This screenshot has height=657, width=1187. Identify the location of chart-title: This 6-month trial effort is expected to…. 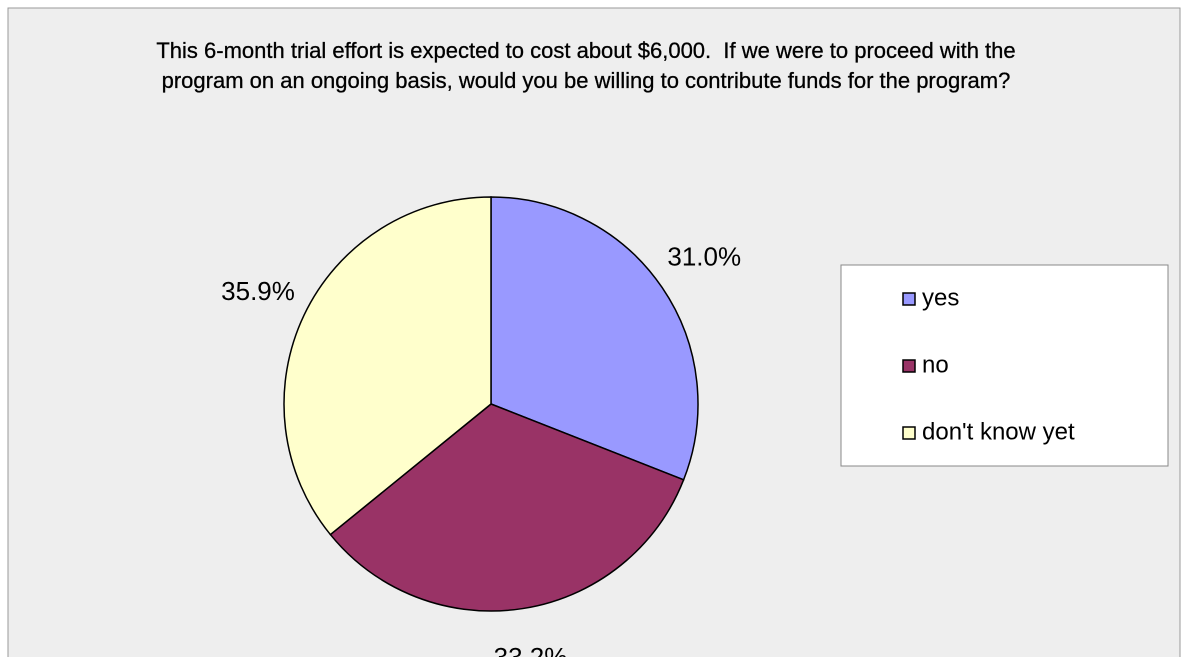
(589, 65).